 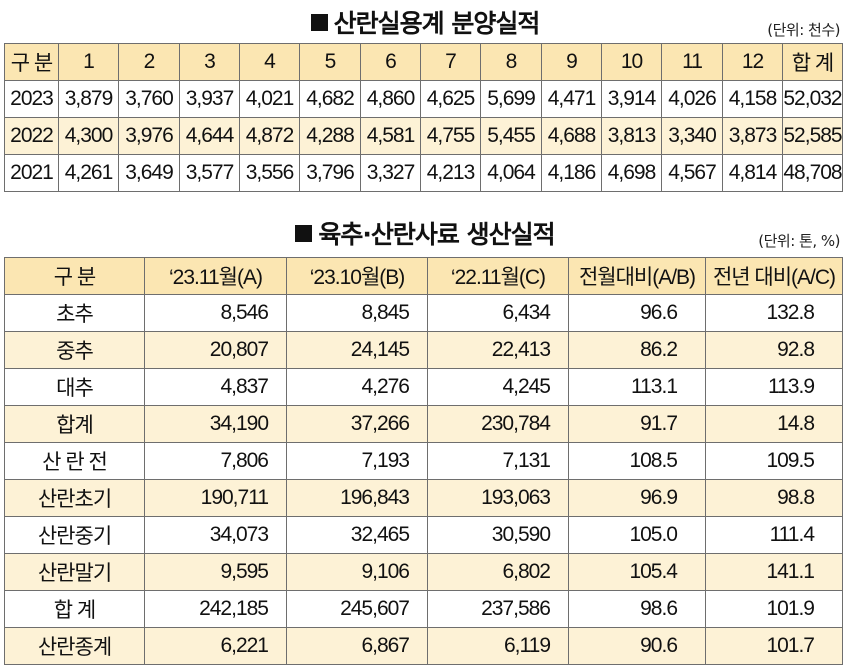 What do you see at coordinates (31, 173) in the screenshot?
I see `sales-row-year: 2021` at bounding box center [31, 173].